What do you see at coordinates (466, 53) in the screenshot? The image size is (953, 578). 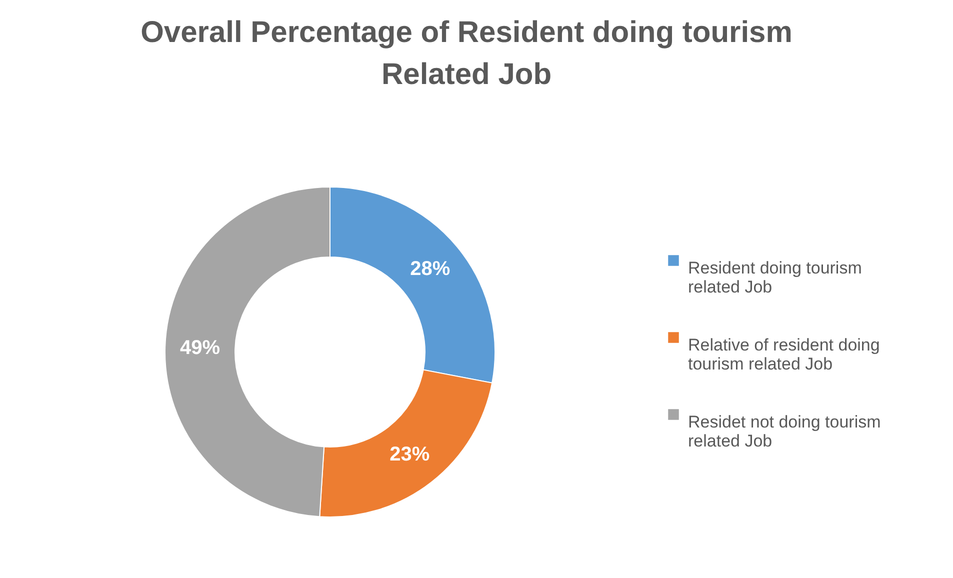 I see `chart-title: Overall Percentage of Resident doing tourism Related Job` at bounding box center [466, 53].